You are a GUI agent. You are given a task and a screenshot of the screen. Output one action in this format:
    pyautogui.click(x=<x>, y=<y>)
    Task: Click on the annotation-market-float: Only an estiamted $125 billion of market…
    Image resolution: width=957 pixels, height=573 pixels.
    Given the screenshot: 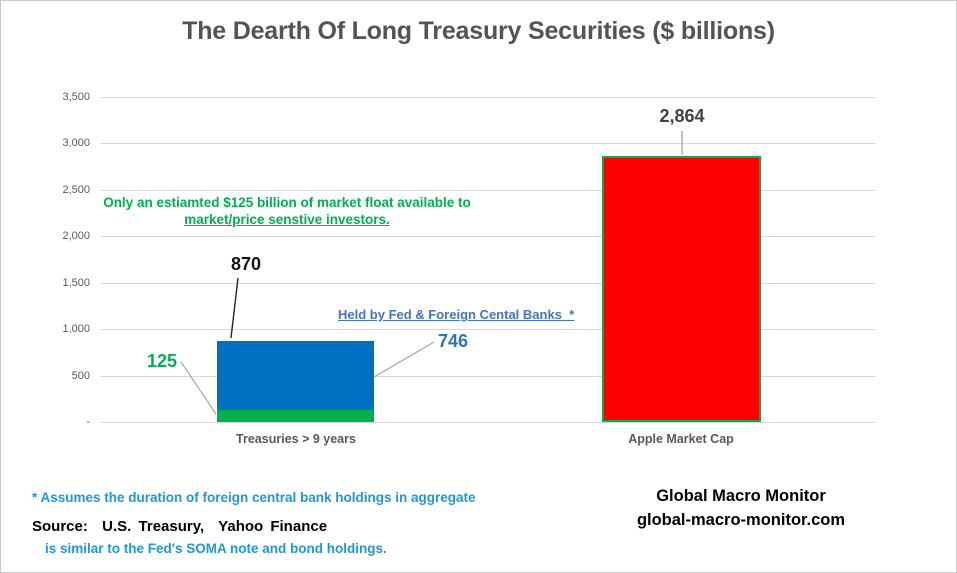 What is the action you would take?
    pyautogui.click(x=287, y=211)
    